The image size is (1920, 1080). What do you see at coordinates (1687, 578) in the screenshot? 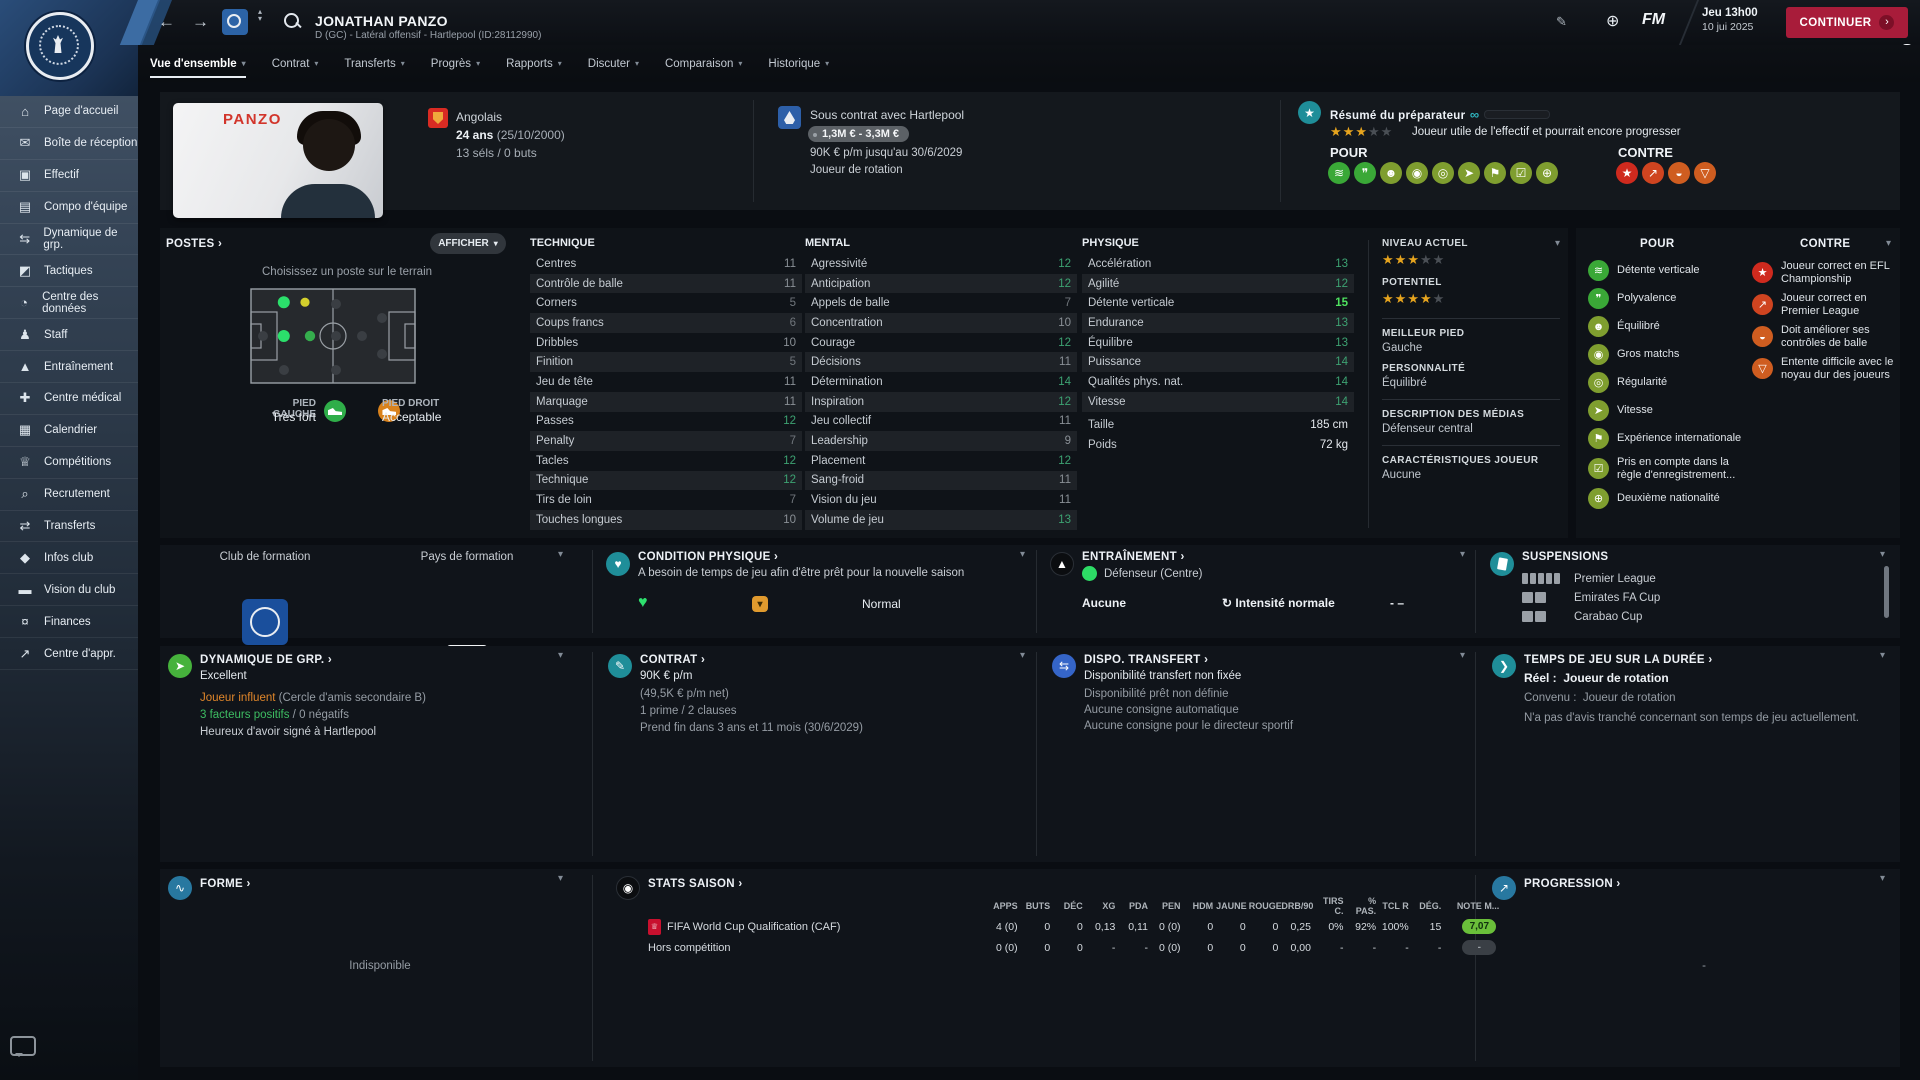
I see `suspension-row: Premier League` at bounding box center [1687, 578].